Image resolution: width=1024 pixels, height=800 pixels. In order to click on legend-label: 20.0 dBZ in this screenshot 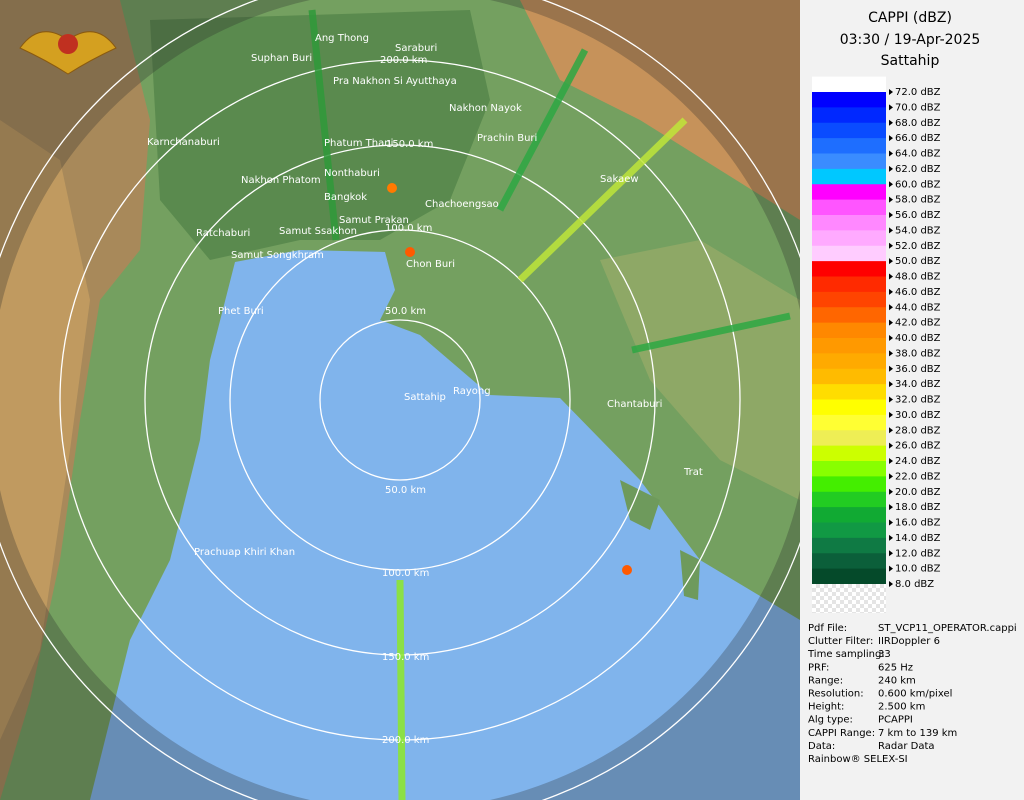, I will do `click(918, 492)`.